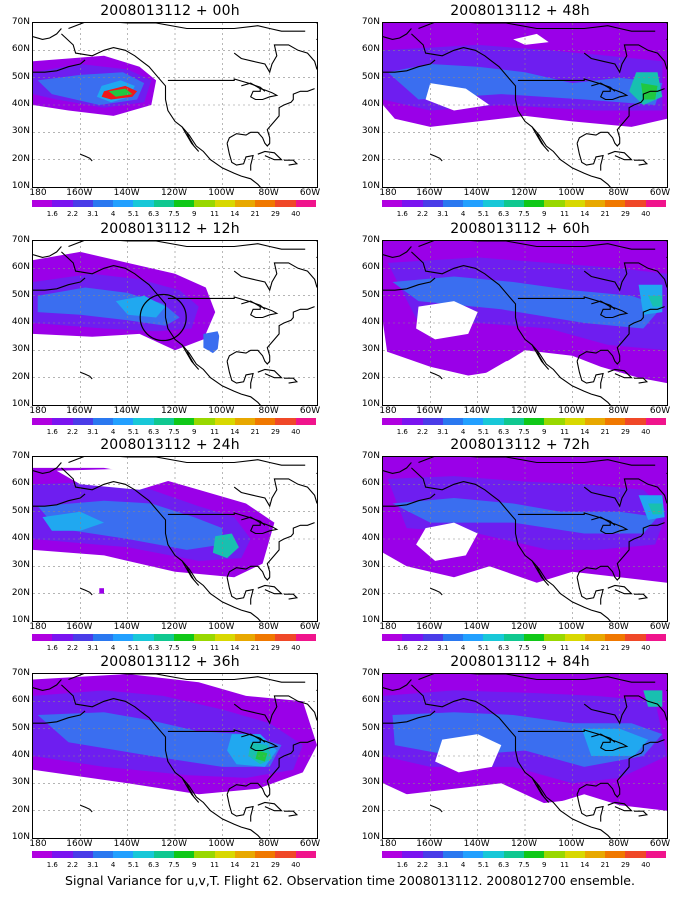  What do you see at coordinates (370, 322) in the screenshot?
I see `lat-tick-label: 40N` at bounding box center [370, 322].